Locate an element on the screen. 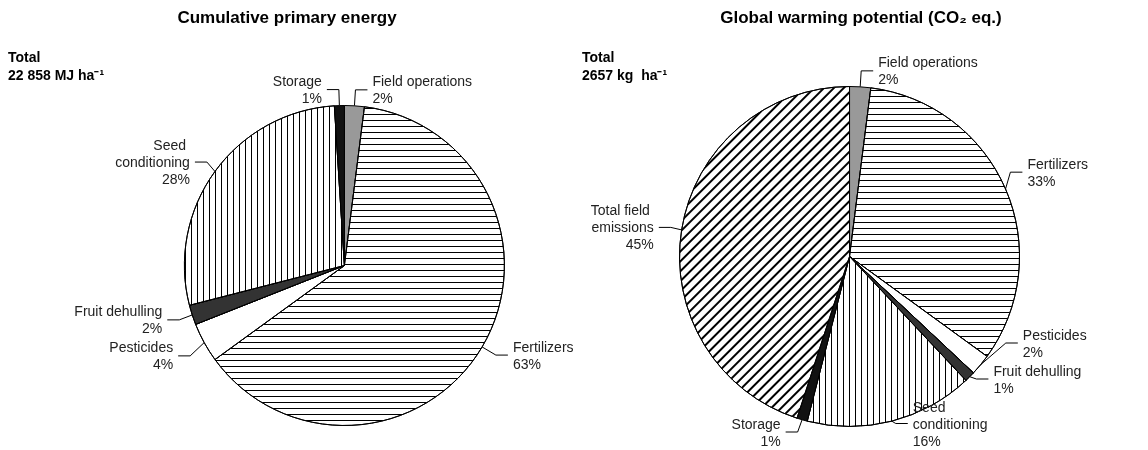 This screenshot has height=450, width=1148. data-label: 33% is located at coordinates (1041, 180).